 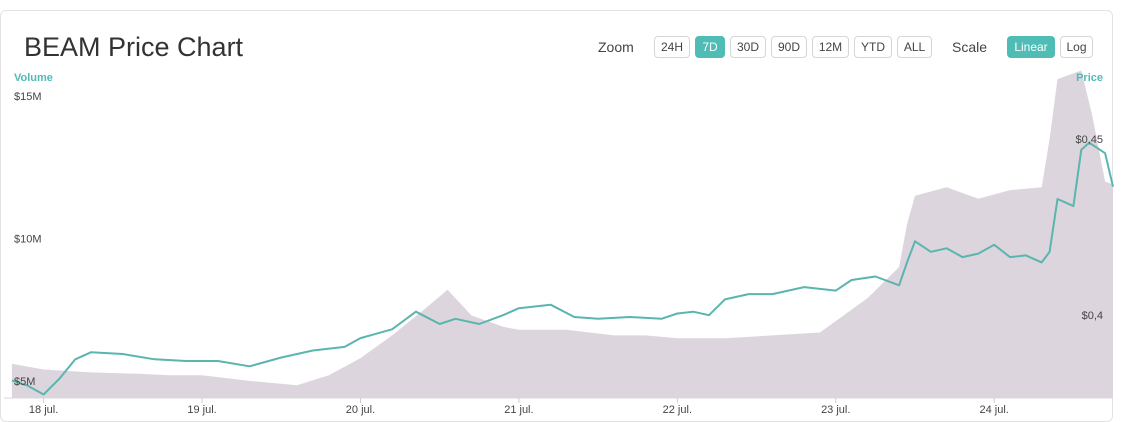 What do you see at coordinates (1089, 140) in the screenshot?
I see `y-right-tick-label: $0,45` at bounding box center [1089, 140].